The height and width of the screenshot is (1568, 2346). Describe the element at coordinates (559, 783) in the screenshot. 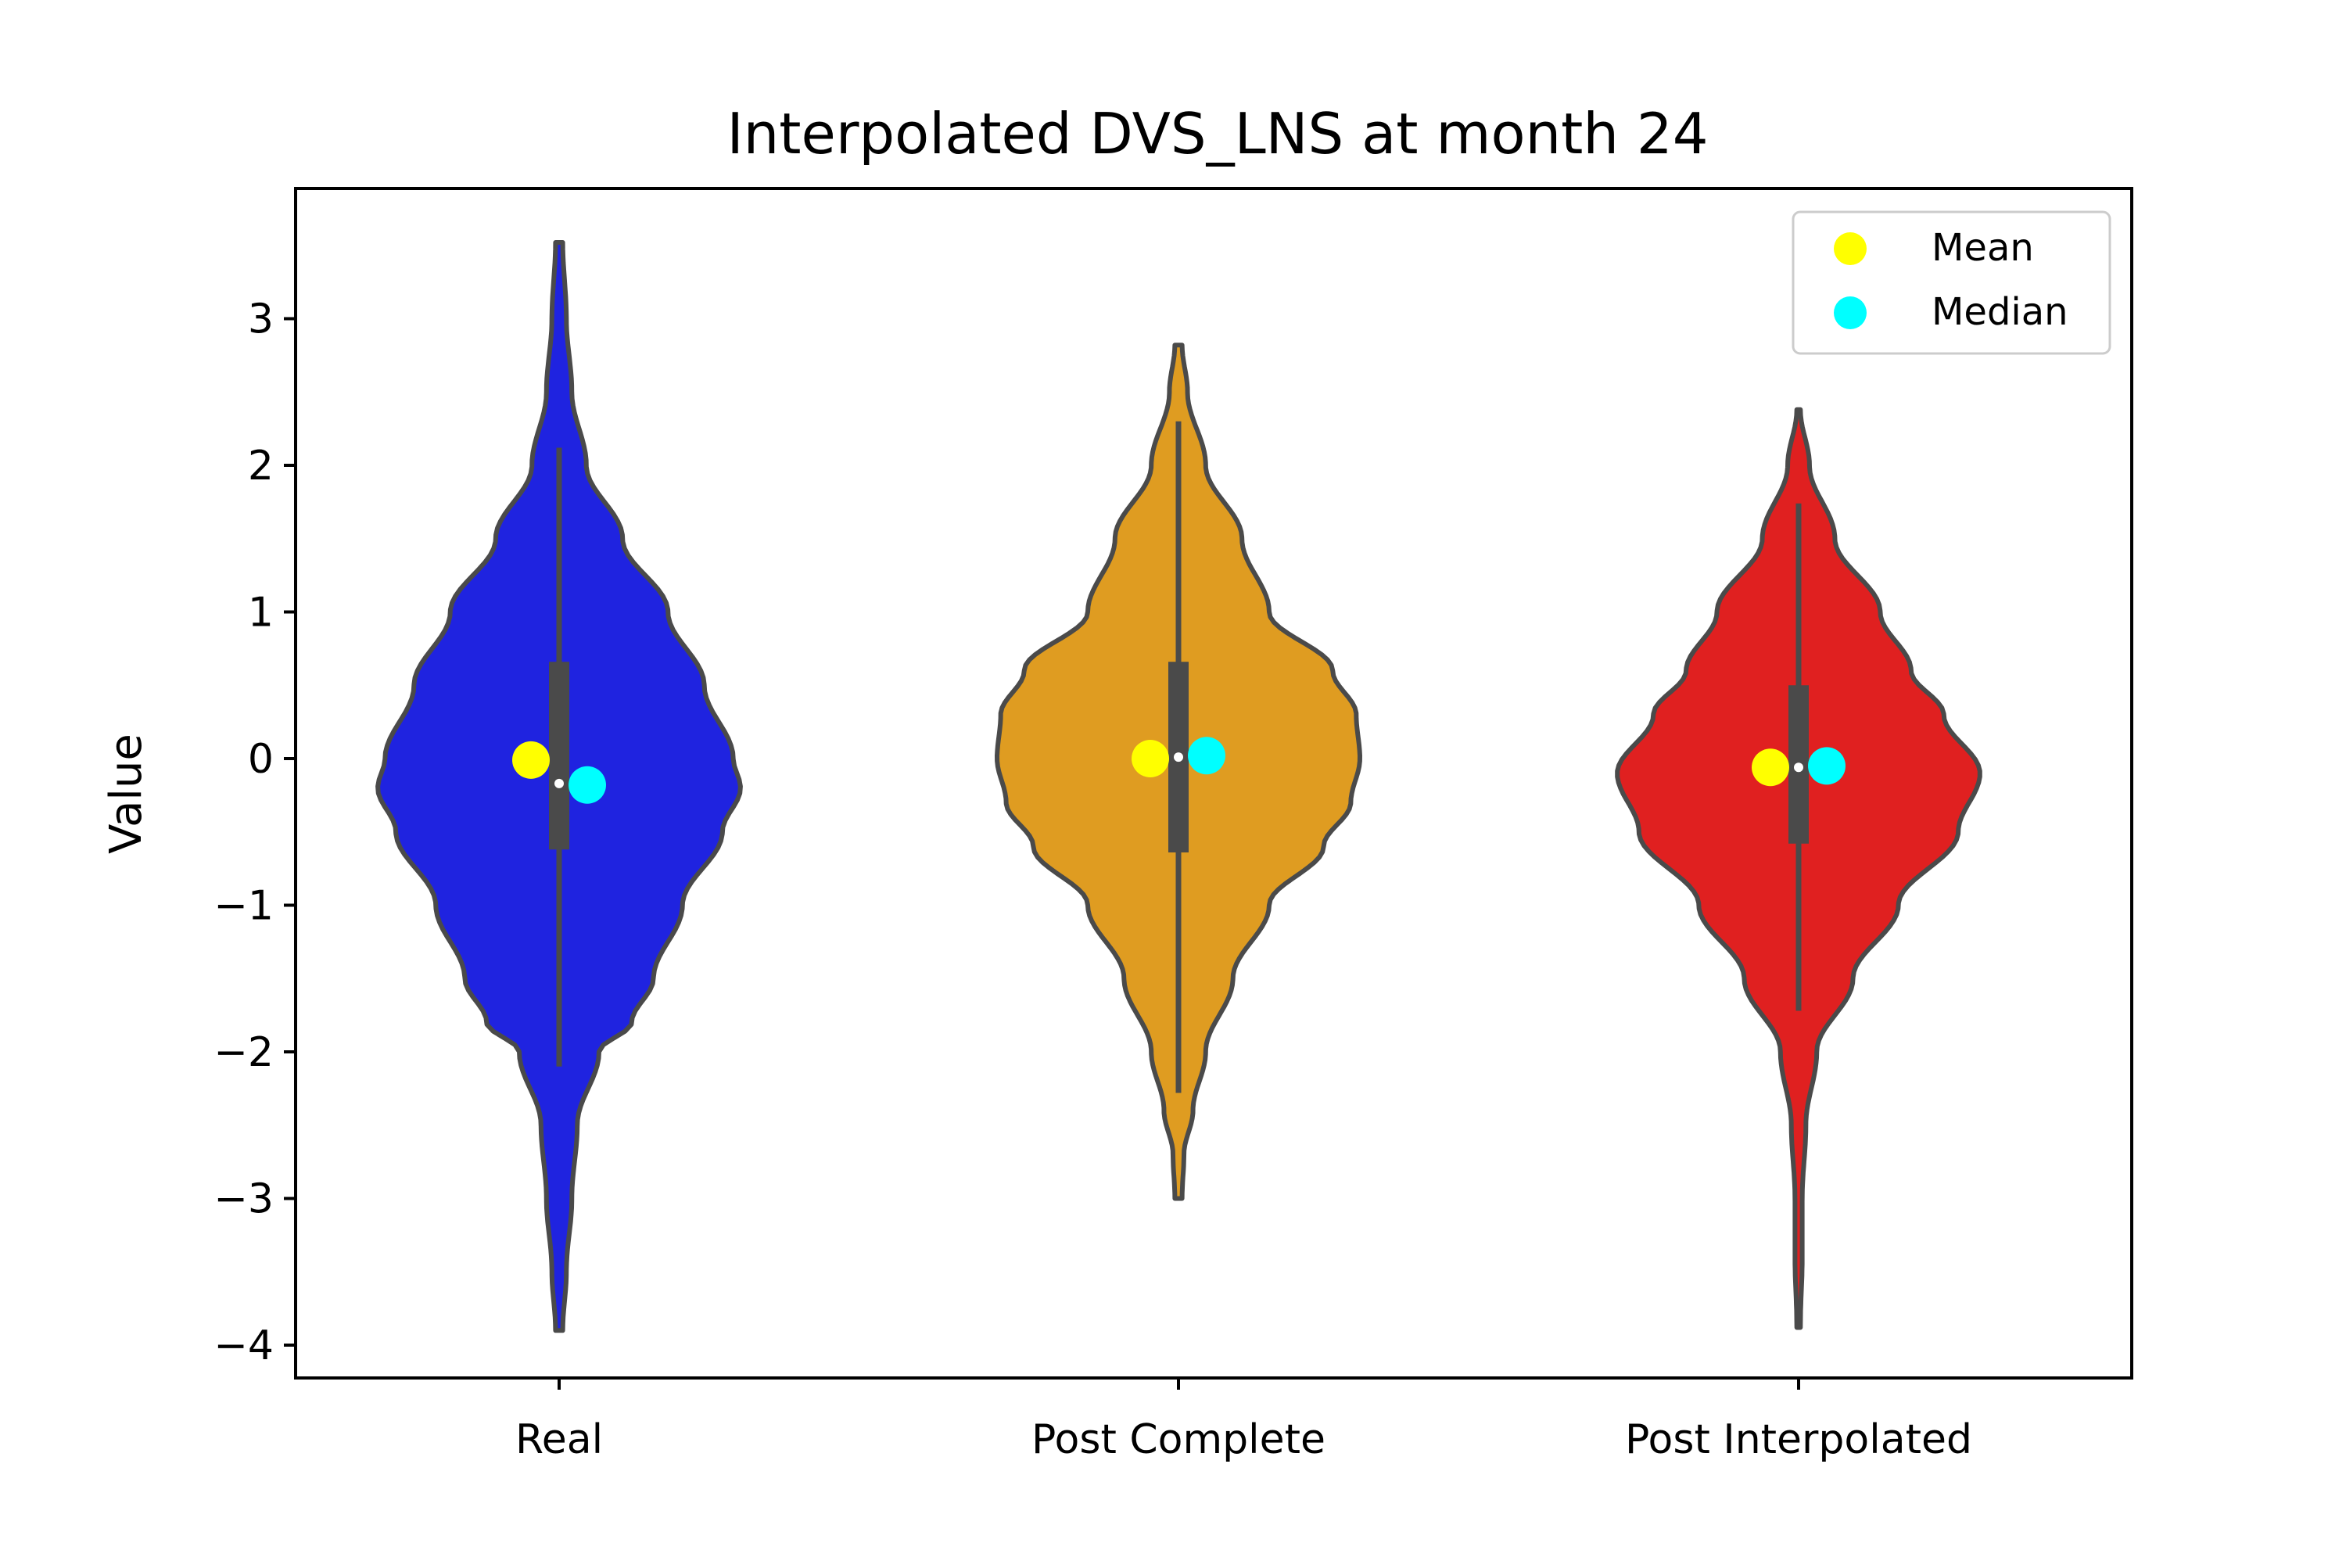

I see `median-dot-real` at that location.